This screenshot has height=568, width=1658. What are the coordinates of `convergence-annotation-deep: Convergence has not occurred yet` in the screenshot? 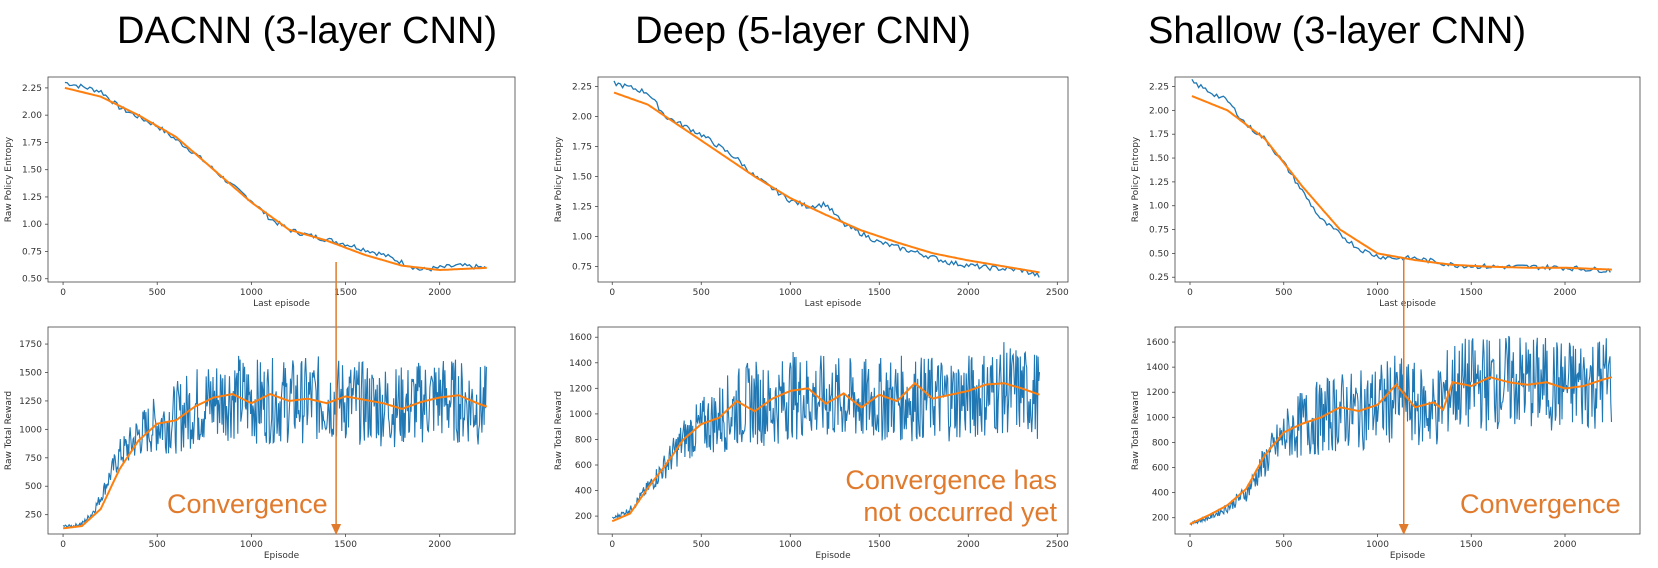 It's located at (933, 496).